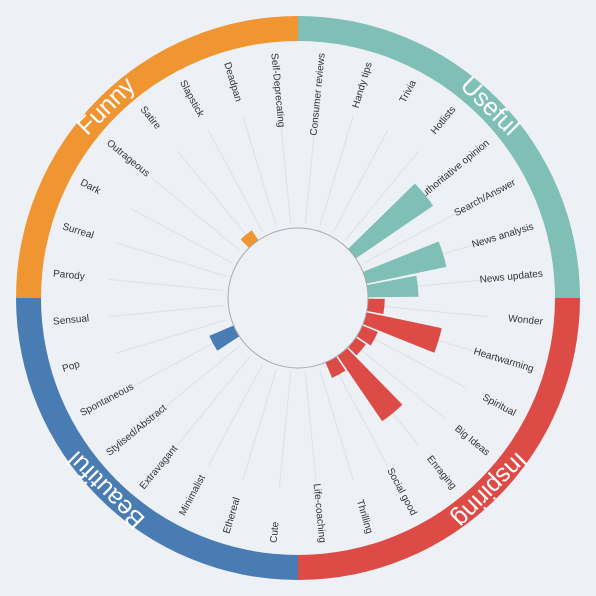  What do you see at coordinates (136, 431) in the screenshot?
I see `category-label: Stylised/Abstract` at bounding box center [136, 431].